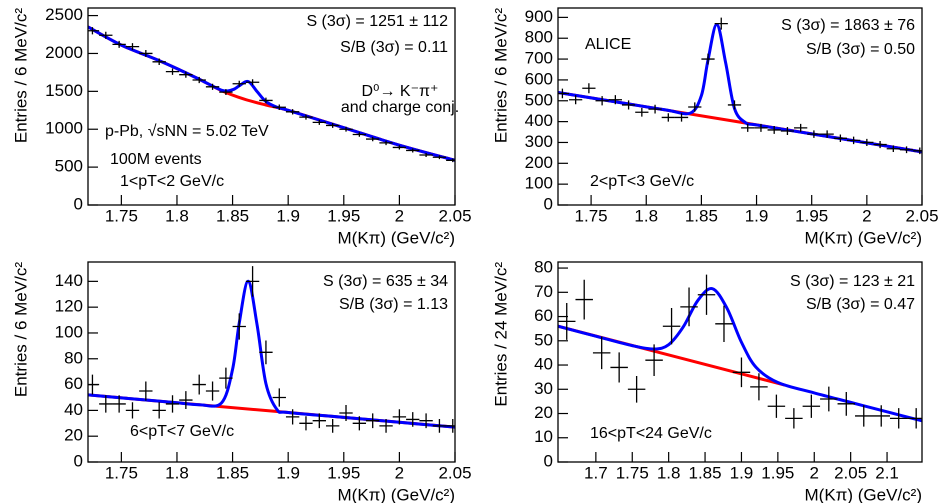  What do you see at coordinates (860, 49) in the screenshot?
I see `annotation: S/B (3σ) = 0.50` at bounding box center [860, 49].